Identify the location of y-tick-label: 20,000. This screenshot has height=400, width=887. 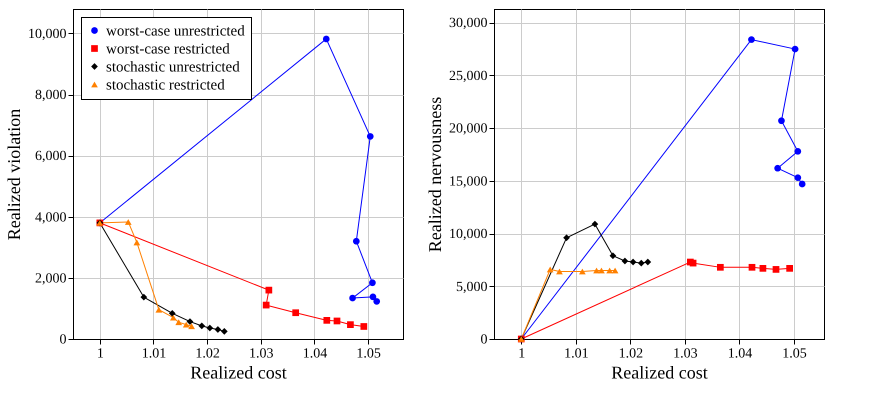
(468, 129).